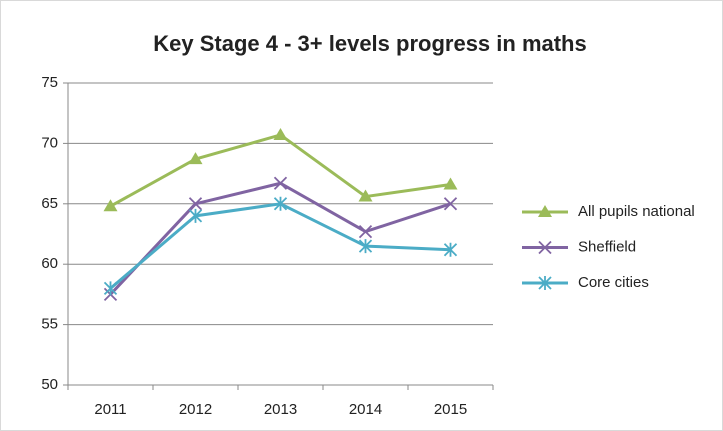 The height and width of the screenshot is (431, 723). I want to click on y-tick-label: 75, so click(49, 82).